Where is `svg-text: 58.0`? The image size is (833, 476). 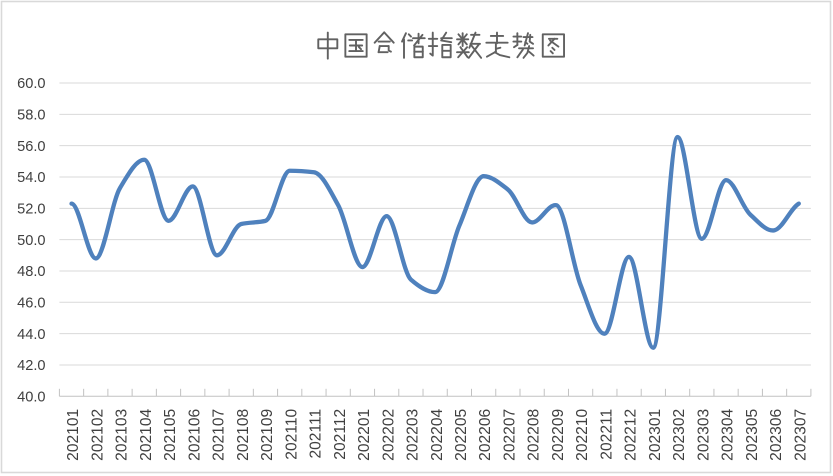 svg-text: 58.0 is located at coordinates (31, 116).